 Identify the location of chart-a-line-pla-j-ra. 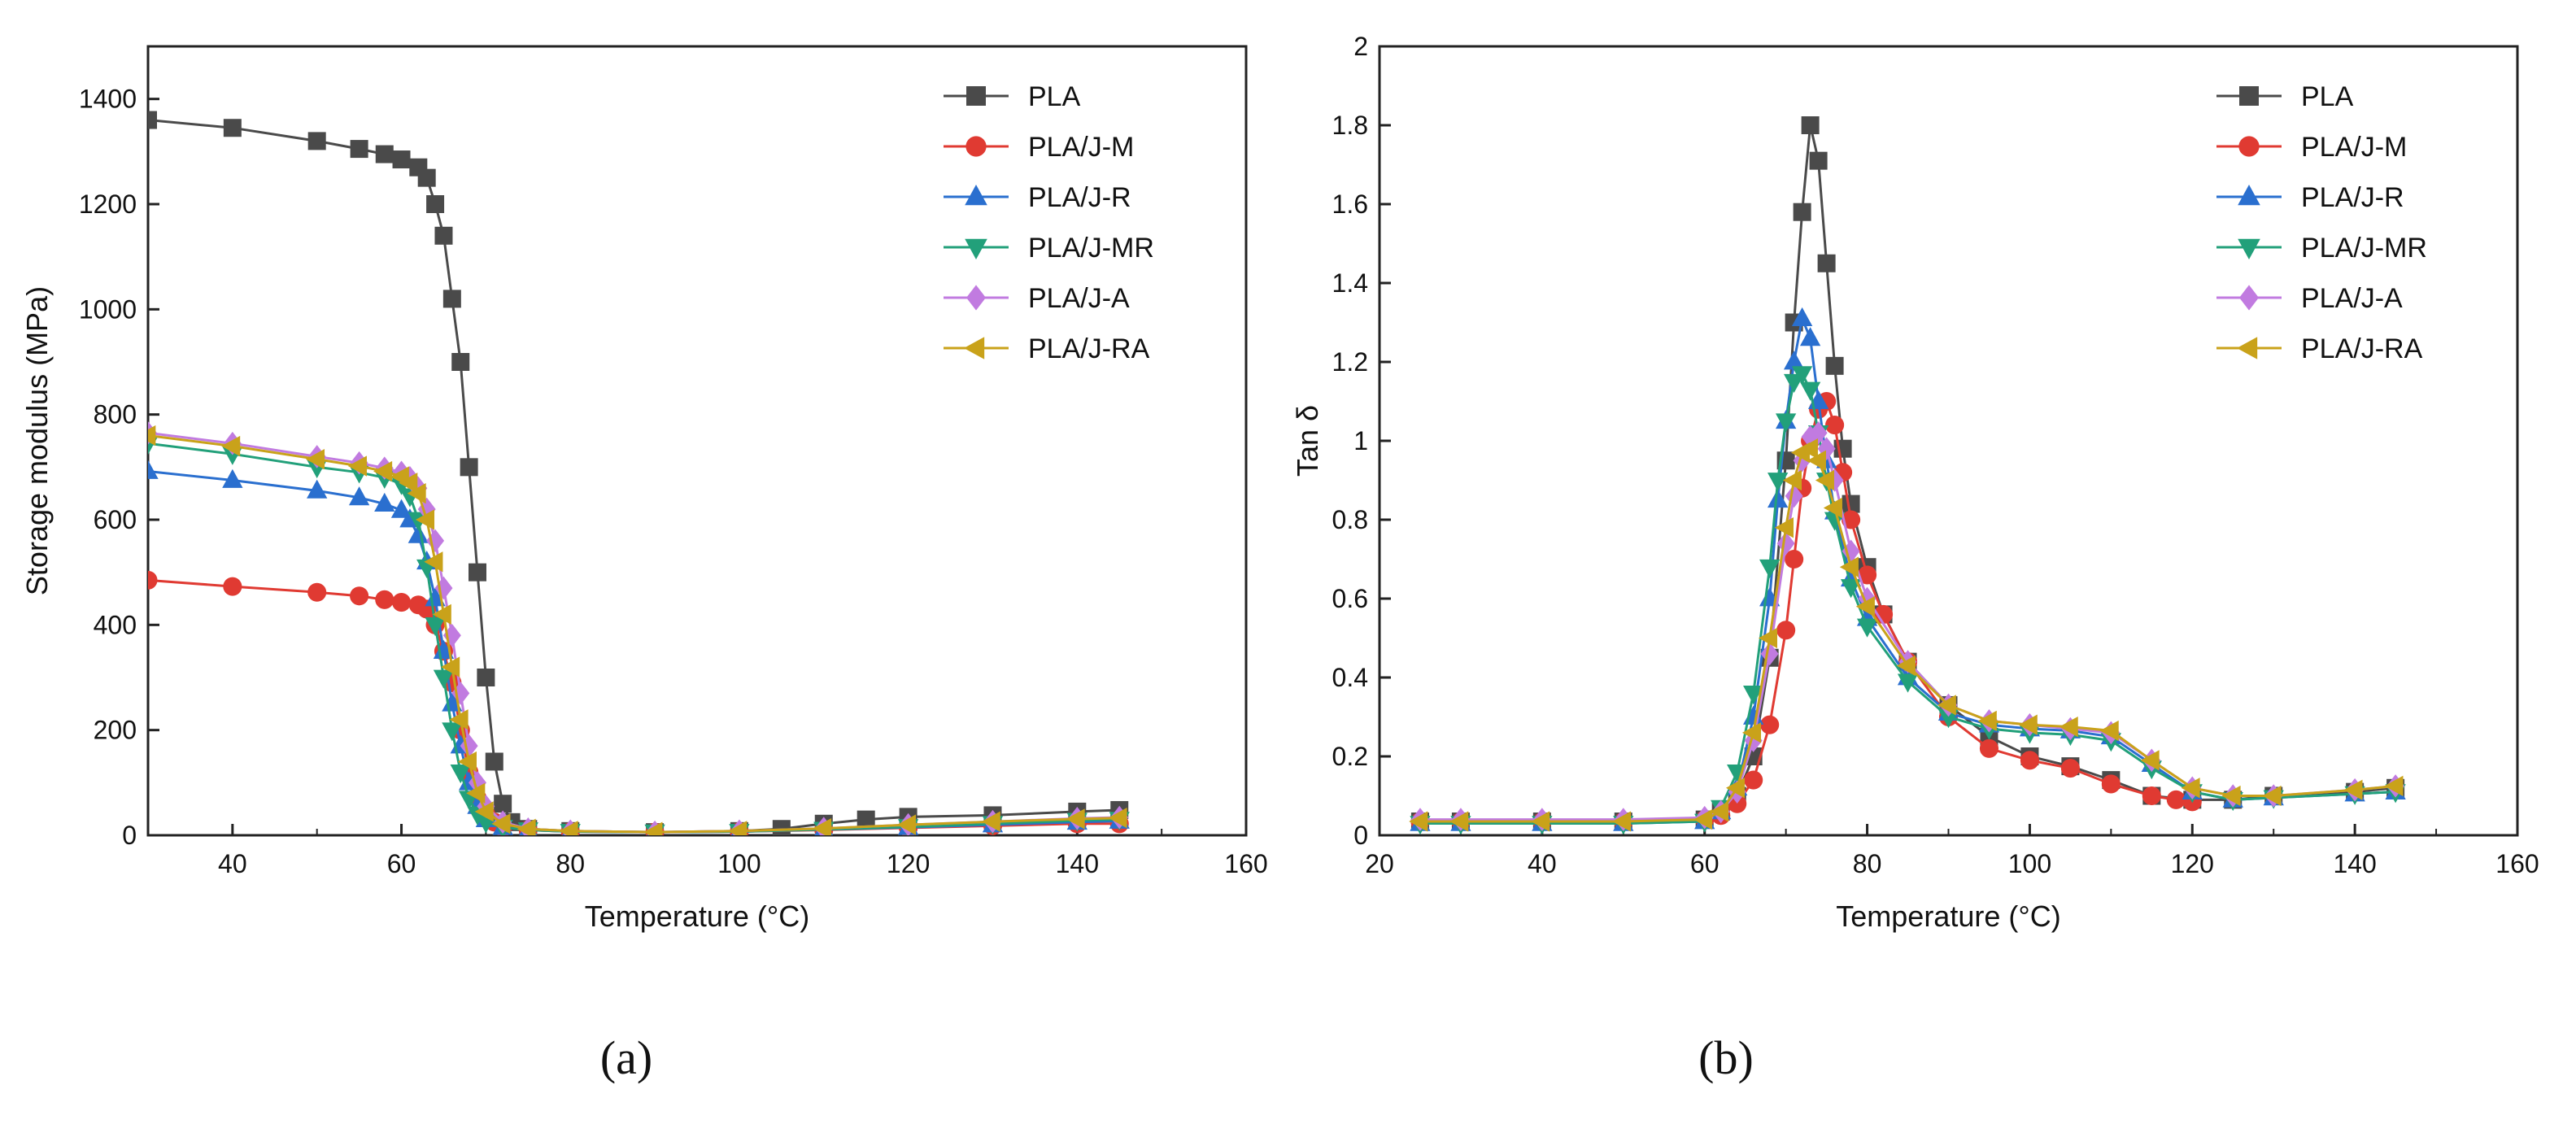
(634, 634).